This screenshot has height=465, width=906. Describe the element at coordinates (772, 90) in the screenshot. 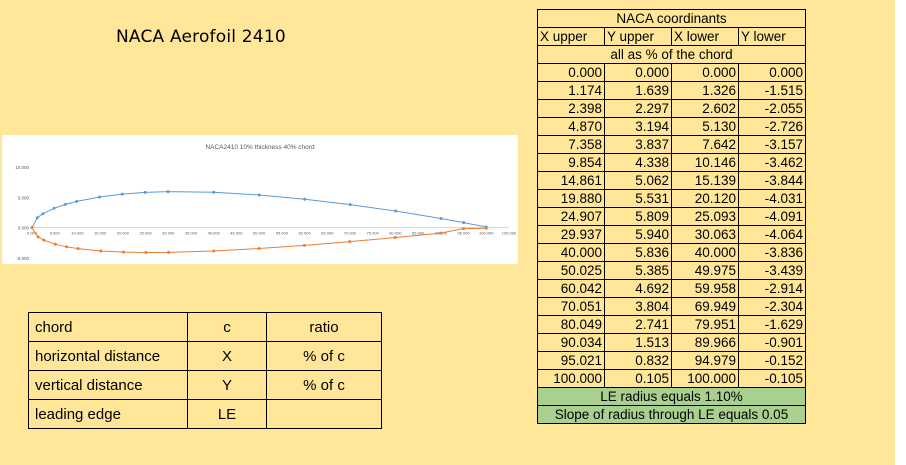

I see `cell-y-lower: -1.515` at that location.